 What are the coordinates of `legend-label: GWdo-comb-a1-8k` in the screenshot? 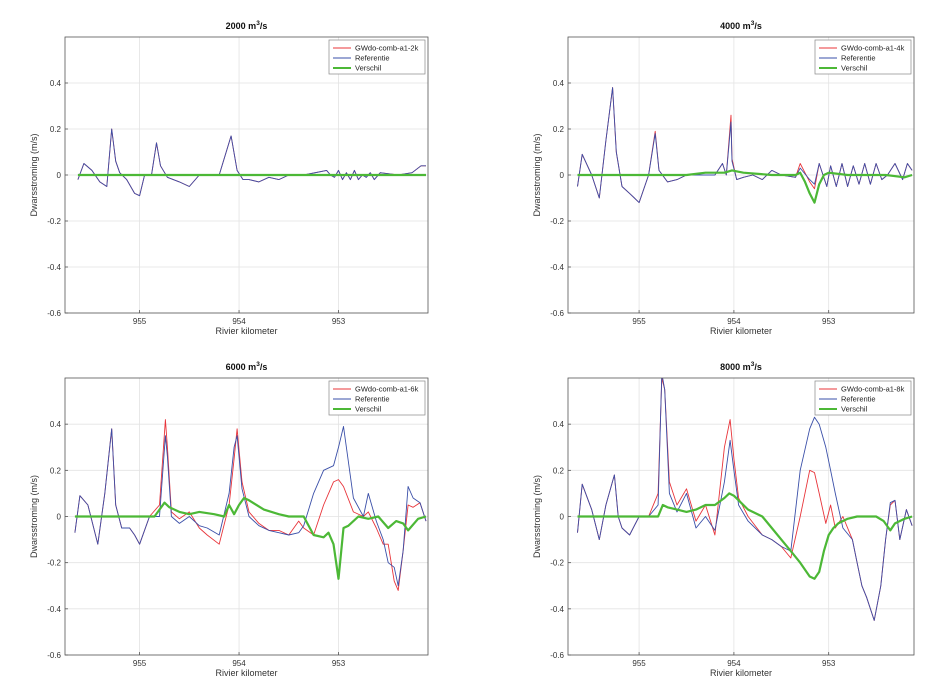 It's located at (873, 389).